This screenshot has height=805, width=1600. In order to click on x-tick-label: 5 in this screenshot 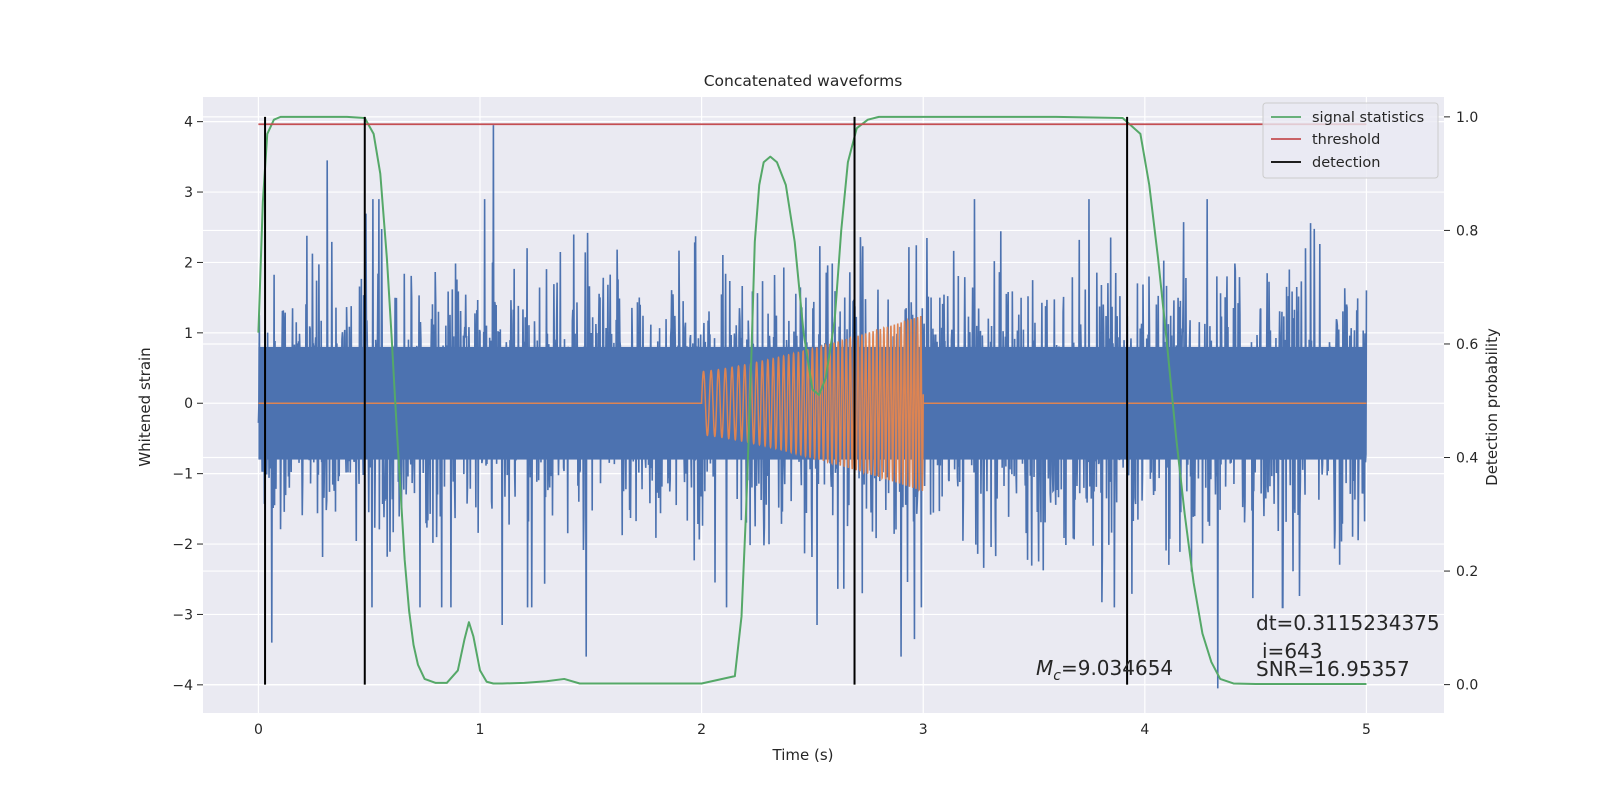, I will do `click(1366, 730)`.